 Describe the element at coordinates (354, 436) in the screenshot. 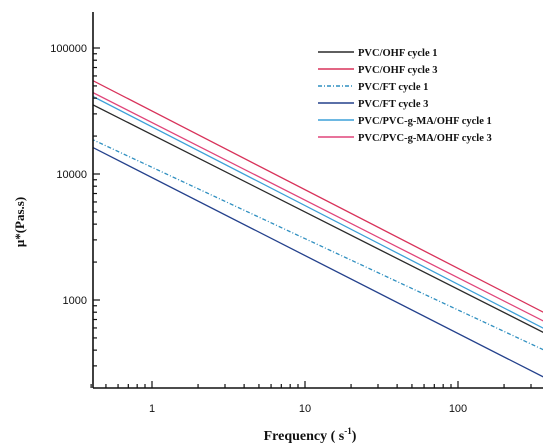

I see `x-axis-title-close: )` at that location.